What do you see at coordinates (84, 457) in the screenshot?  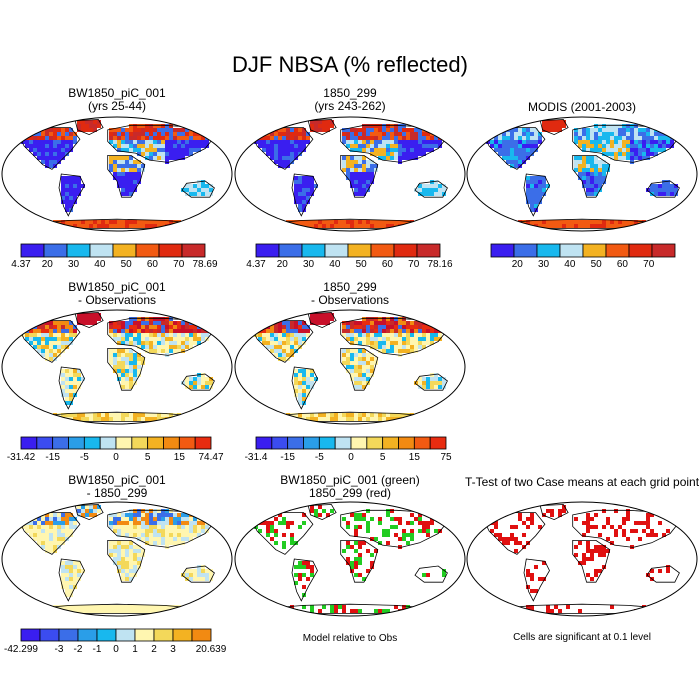 I see `bw_minus_obs-colorbar-label: -5` at bounding box center [84, 457].